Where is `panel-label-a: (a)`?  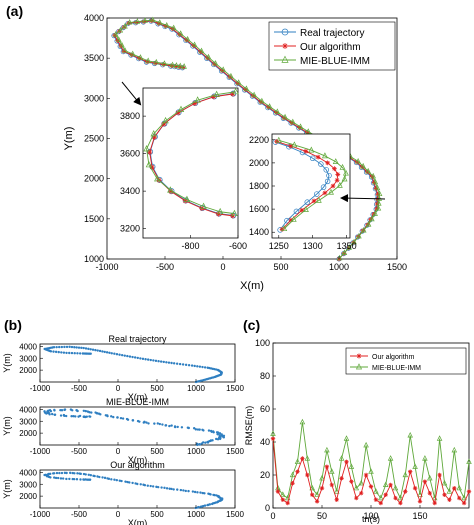
panel-label-a: (a) is located at coordinates (14, 11).